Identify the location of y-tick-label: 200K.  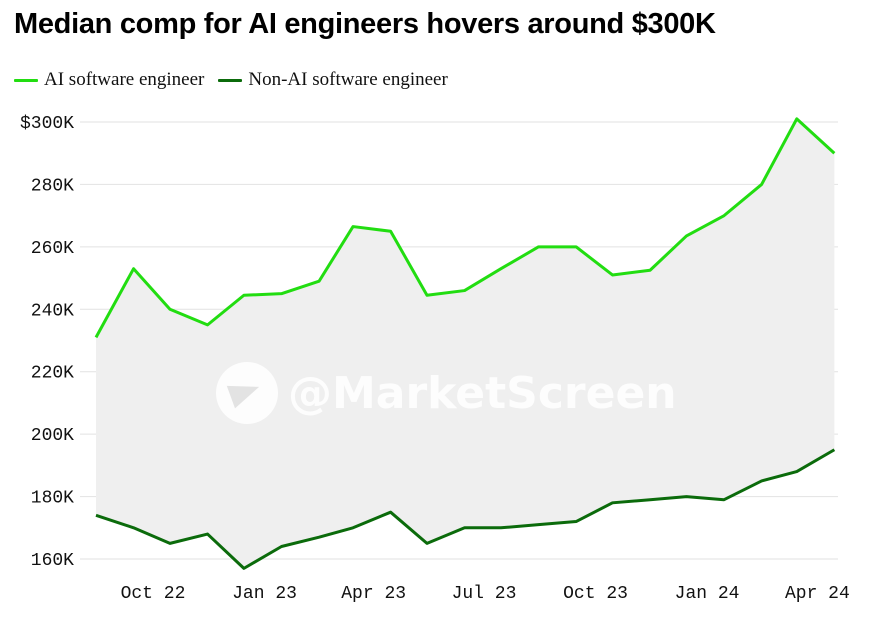
(52, 436).